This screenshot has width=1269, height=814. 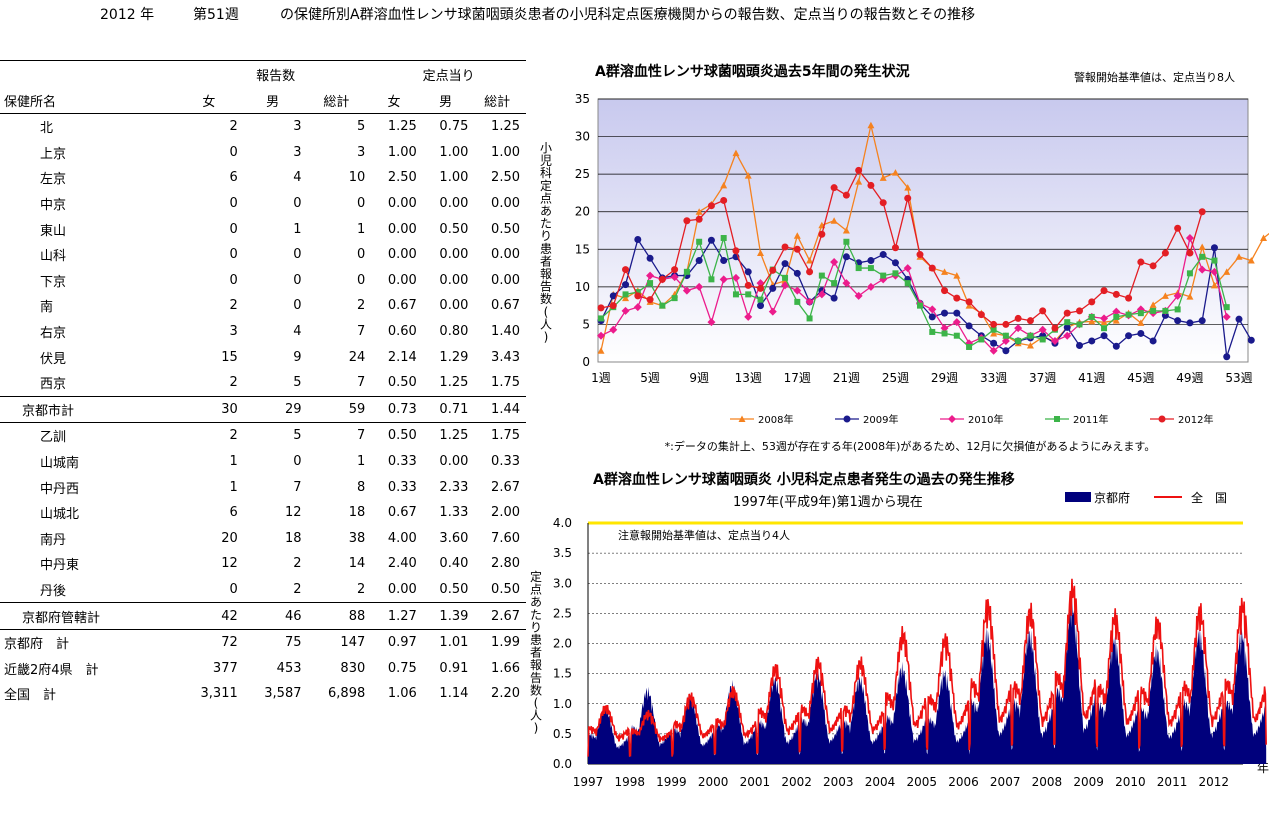 What do you see at coordinates (402, 487) in the screenshot?
I see `cell: 0.33` at bounding box center [402, 487].